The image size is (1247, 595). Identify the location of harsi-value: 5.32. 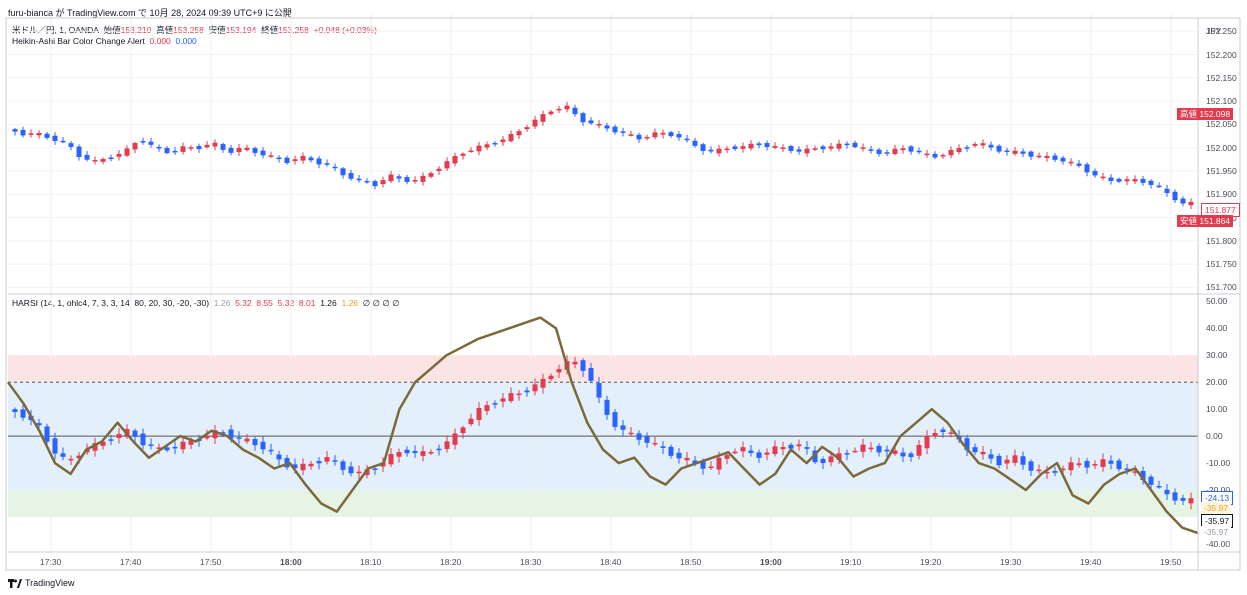
(286, 303).